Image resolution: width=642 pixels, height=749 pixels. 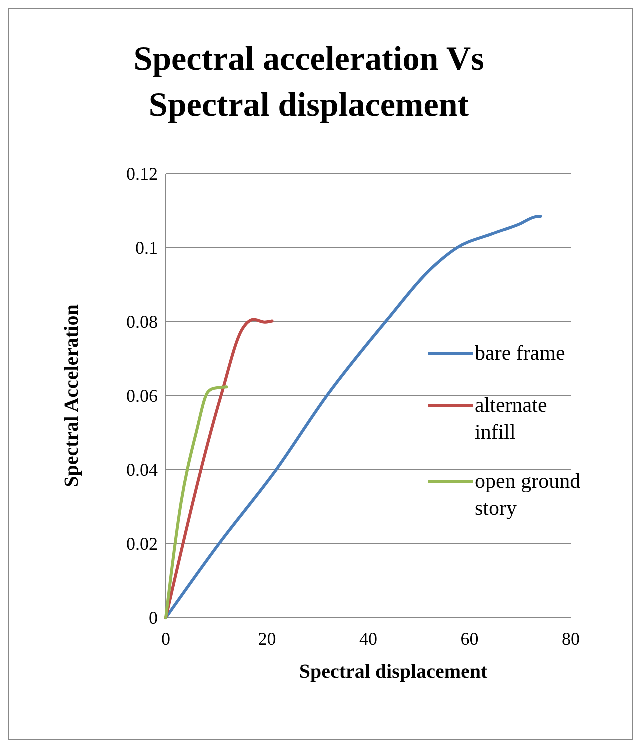 I want to click on legend-label: alternate infill, so click(x=511, y=418).